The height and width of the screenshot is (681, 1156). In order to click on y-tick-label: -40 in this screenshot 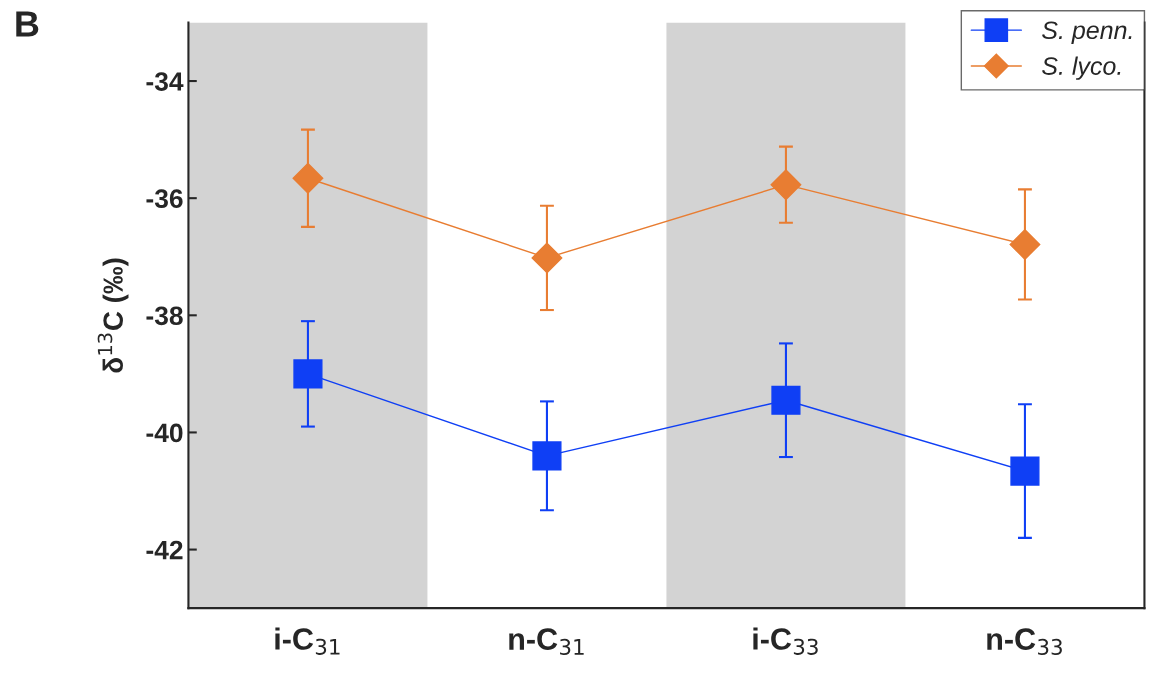, I will do `click(164, 433)`.